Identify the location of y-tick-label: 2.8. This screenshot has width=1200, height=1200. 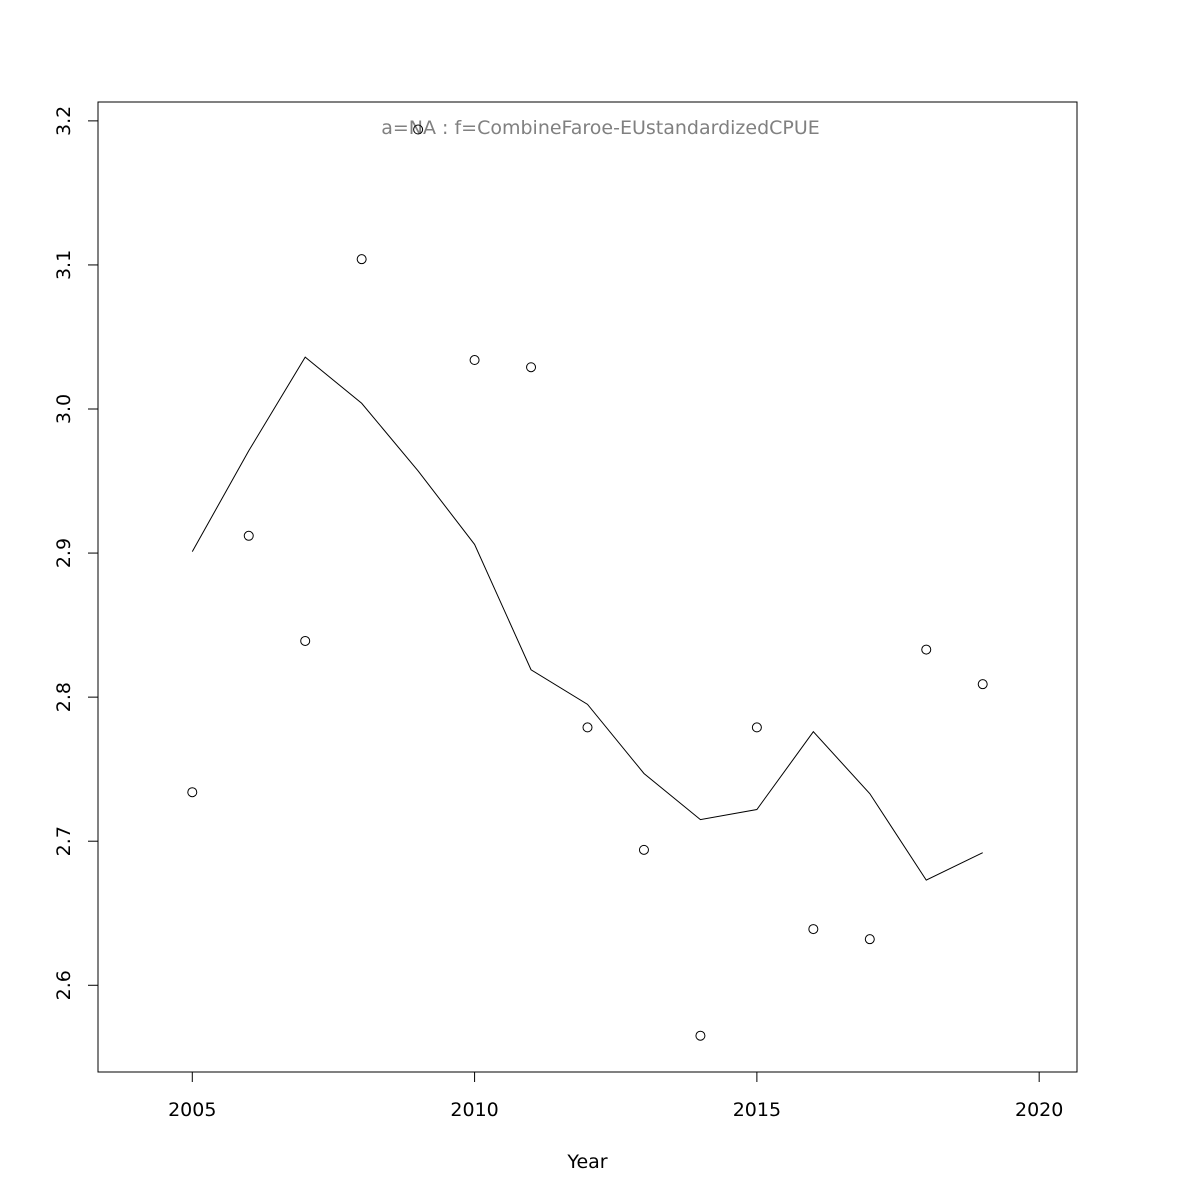
(64, 697).